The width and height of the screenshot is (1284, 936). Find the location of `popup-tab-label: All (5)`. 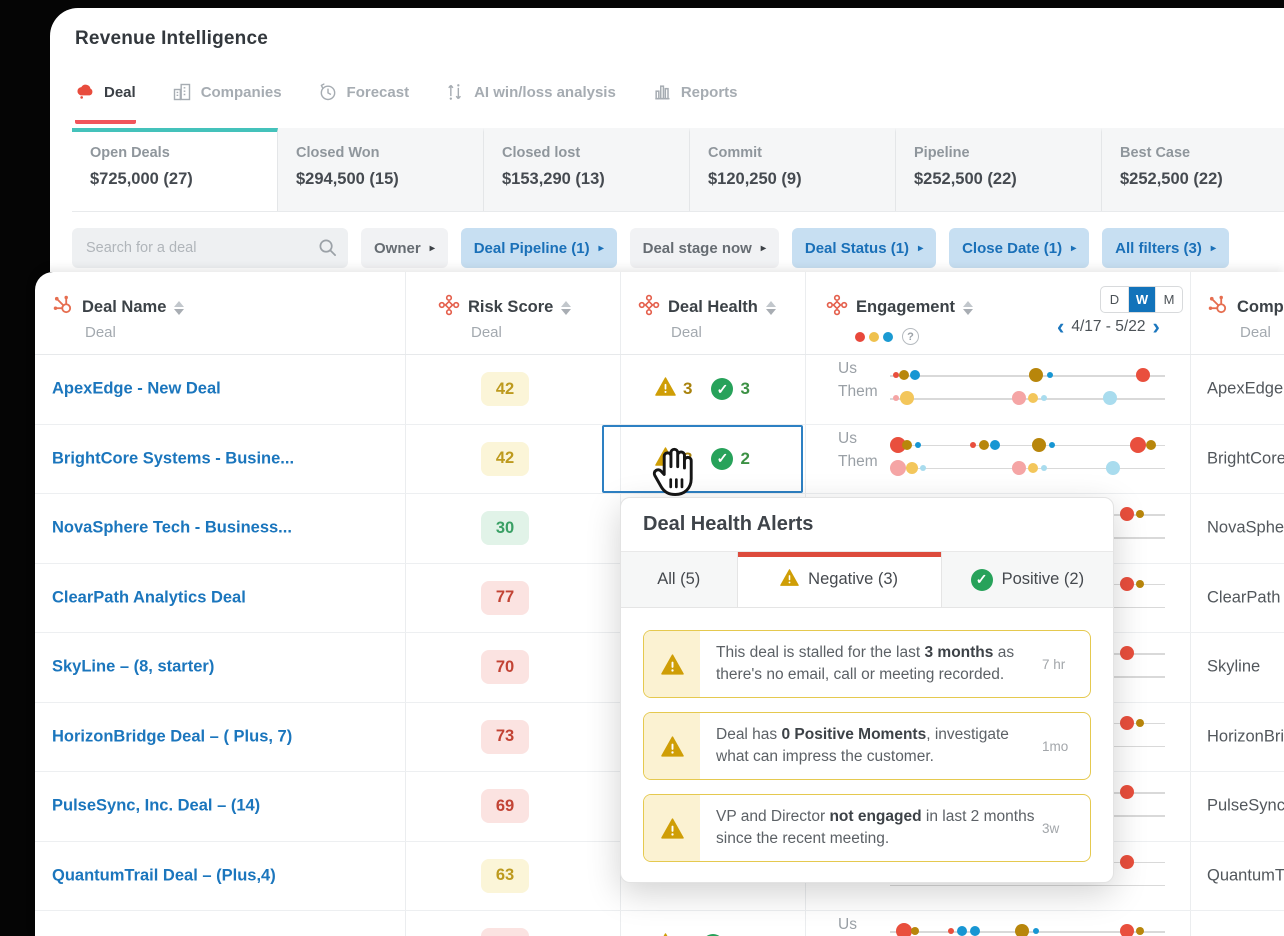

popup-tab-label: All (5) is located at coordinates (679, 579).